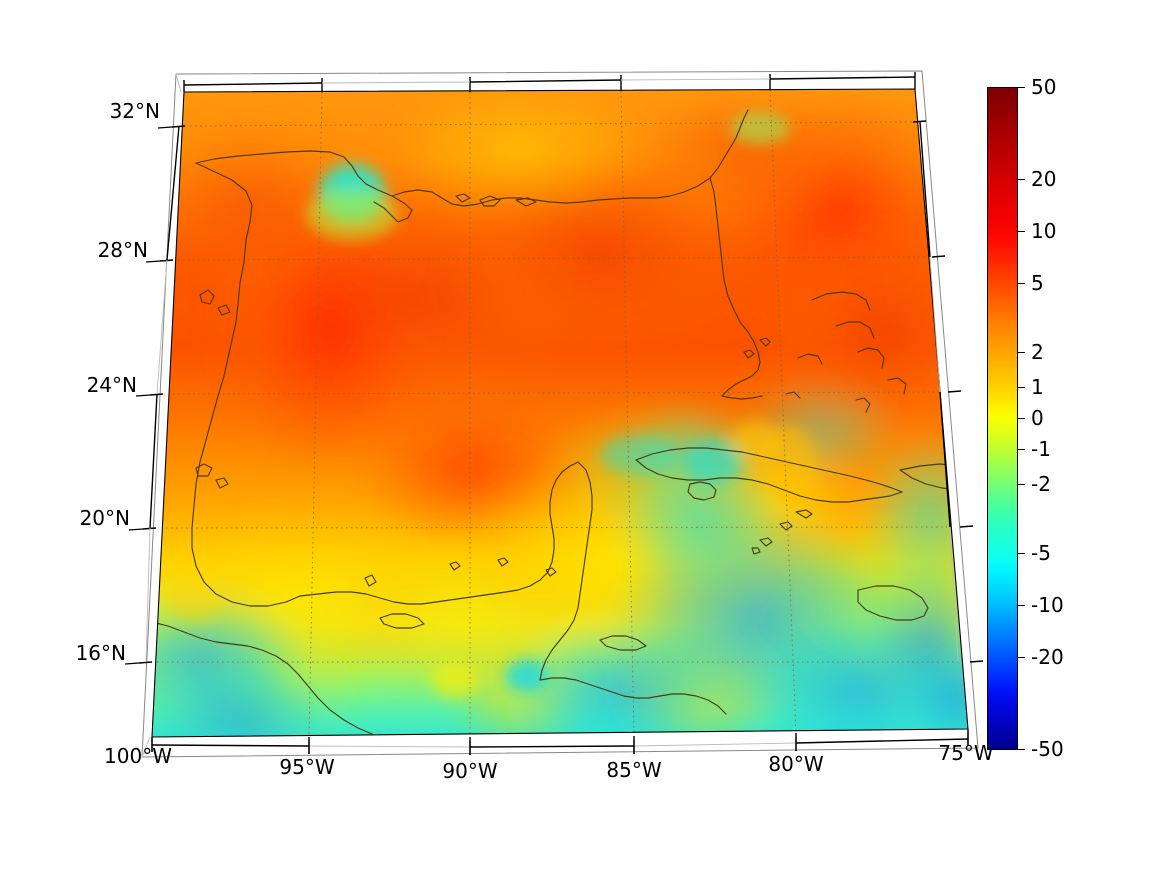  Describe the element at coordinates (111, 385) in the screenshot. I see `y-tick-label-24n: 24°N` at that location.